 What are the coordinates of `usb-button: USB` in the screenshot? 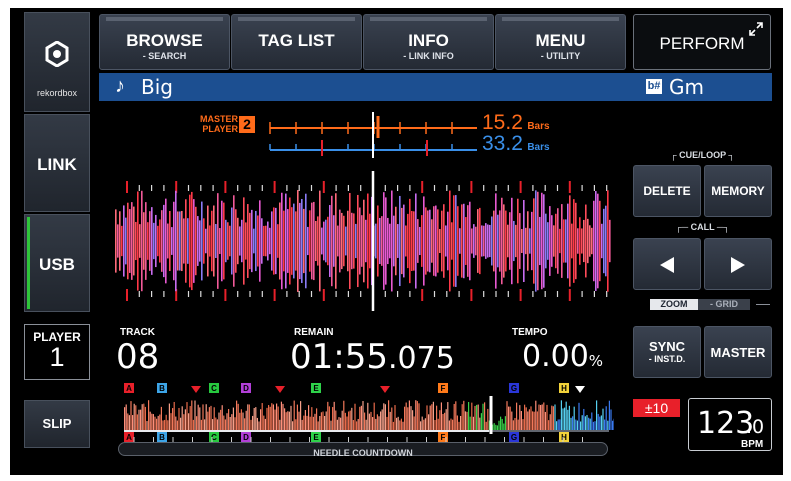 It's located at (57, 263).